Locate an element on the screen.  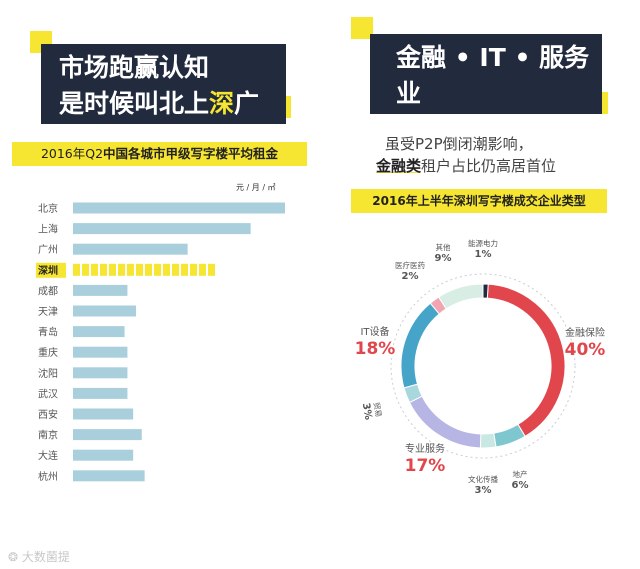
svg-text: 金融保险 is located at coordinates (585, 332).